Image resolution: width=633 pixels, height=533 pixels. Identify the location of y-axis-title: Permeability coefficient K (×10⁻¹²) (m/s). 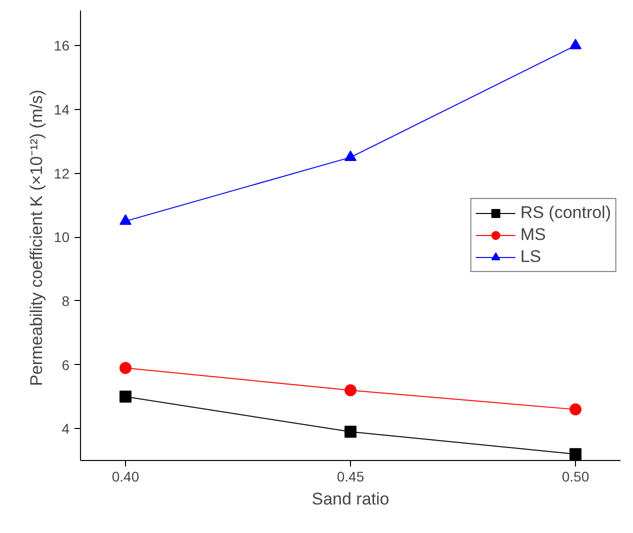
(36, 238).